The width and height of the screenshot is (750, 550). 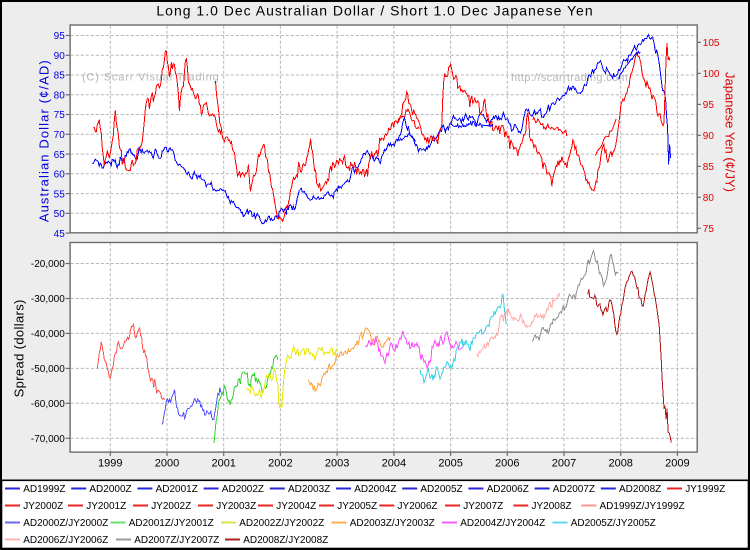 I want to click on svg-text: 2001, so click(x=223, y=463).